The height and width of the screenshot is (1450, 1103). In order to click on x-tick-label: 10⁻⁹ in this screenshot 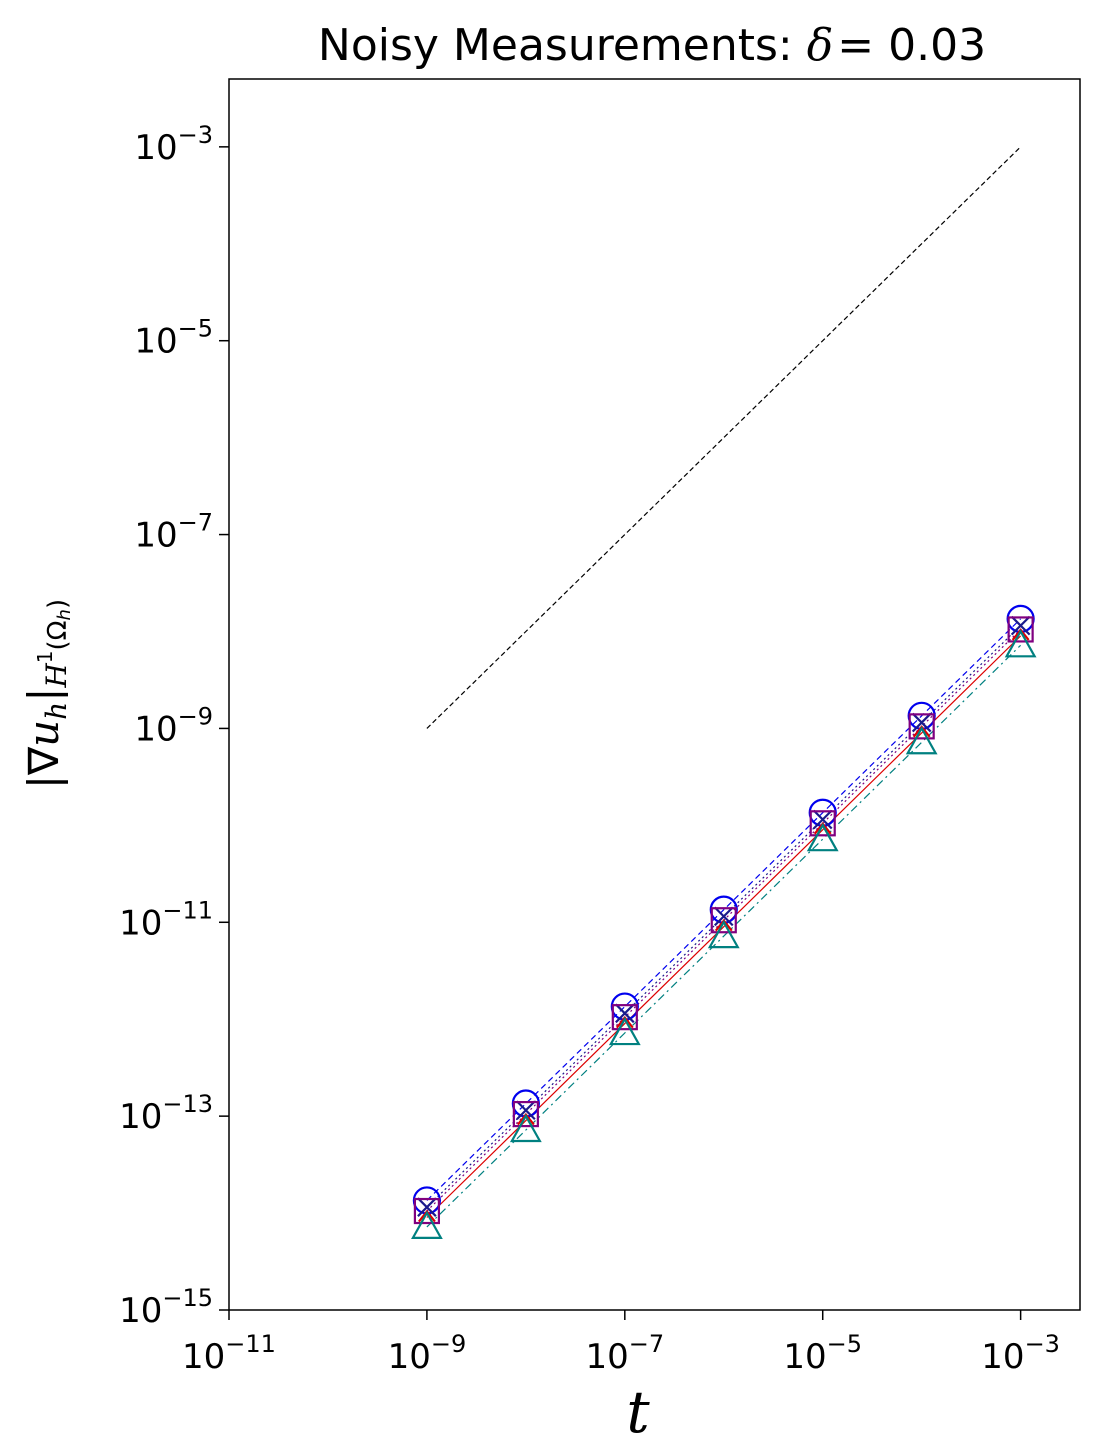, I will do `click(427, 1353)`.